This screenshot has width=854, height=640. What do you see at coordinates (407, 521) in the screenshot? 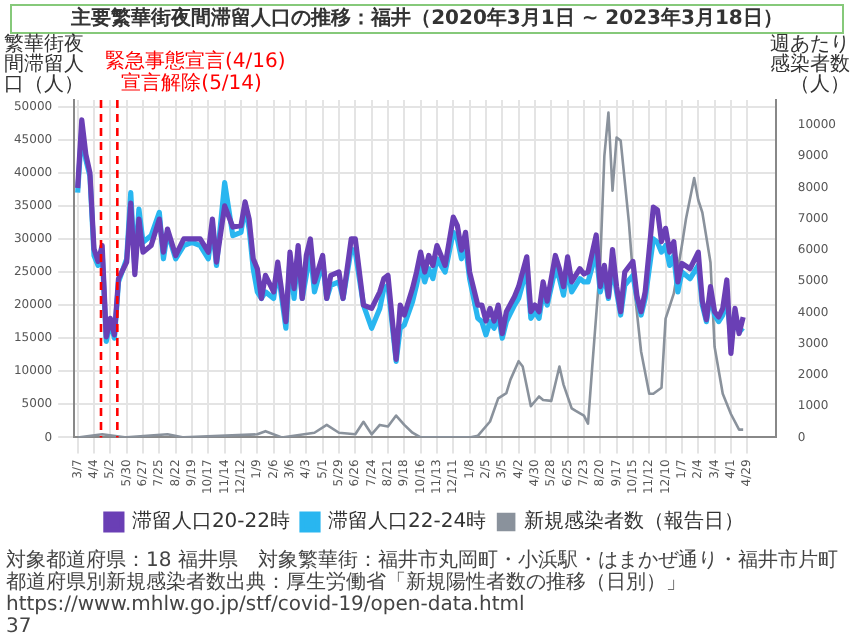
I see `legend-label: 滞留人口22-24時` at bounding box center [407, 521].